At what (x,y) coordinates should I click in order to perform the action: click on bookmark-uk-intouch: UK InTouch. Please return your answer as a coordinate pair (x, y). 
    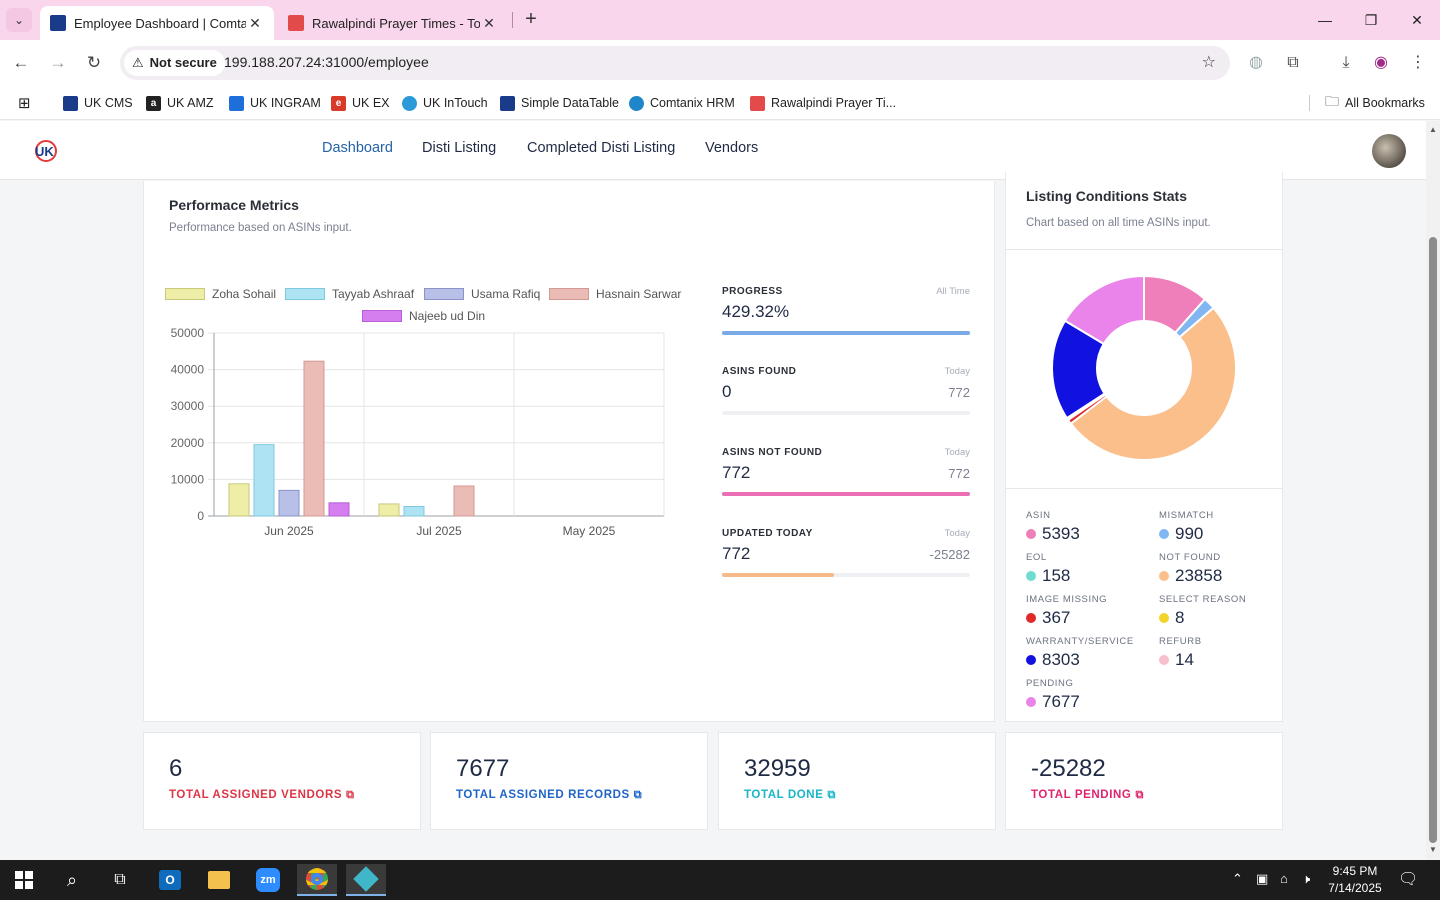
    Looking at the image, I should click on (445, 103).